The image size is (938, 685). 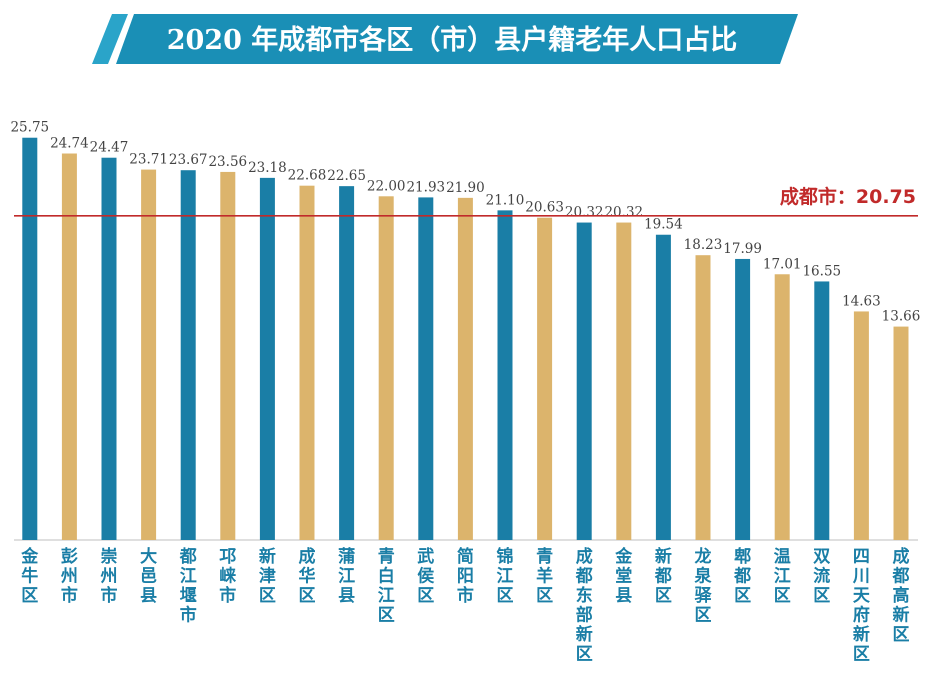 What do you see at coordinates (505, 200) in the screenshot?
I see `bar-value-label: 21.10` at bounding box center [505, 200].